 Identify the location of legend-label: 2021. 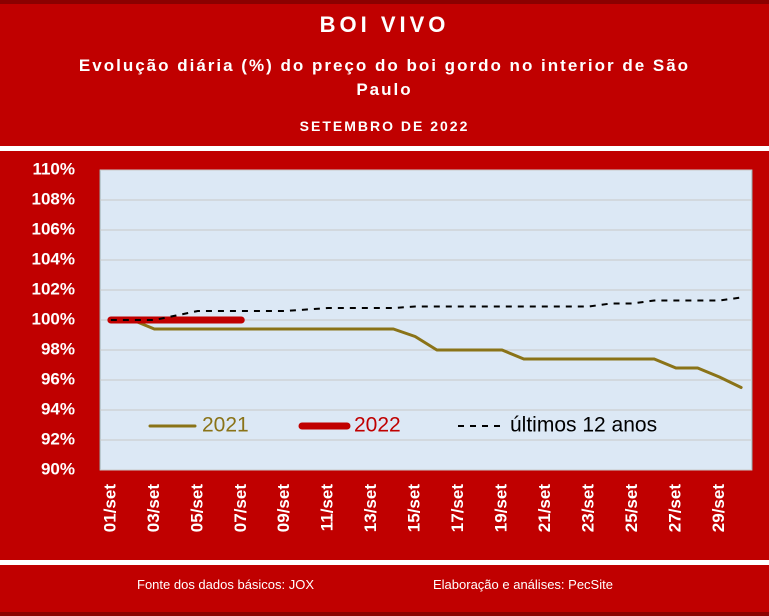
(225, 425).